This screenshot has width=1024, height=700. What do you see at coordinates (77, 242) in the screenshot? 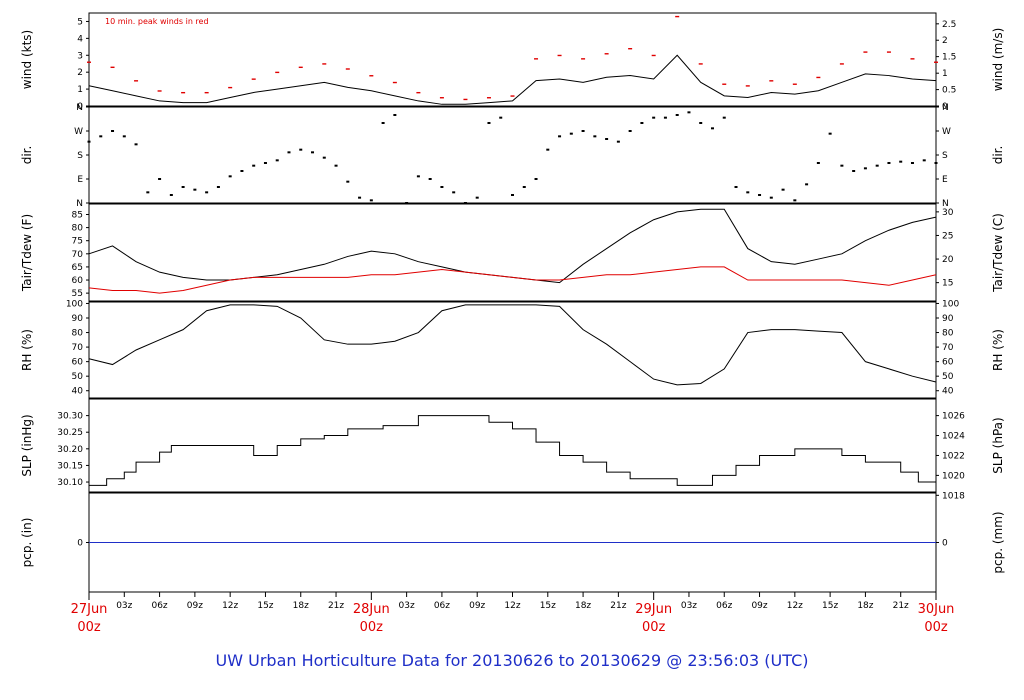
I see `left-tick-label: 75` at bounding box center [77, 242].